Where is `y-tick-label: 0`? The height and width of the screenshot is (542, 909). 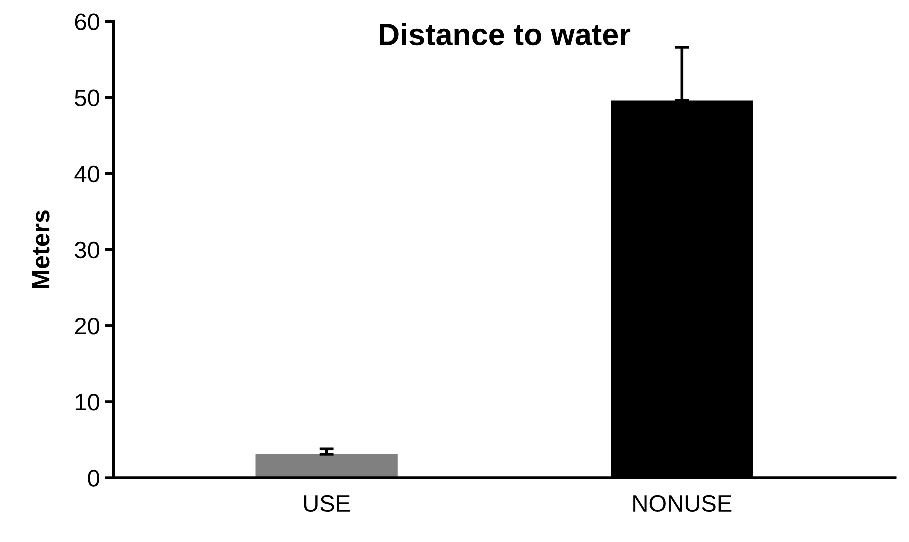 y-tick-label: 0 is located at coordinates (94, 478).